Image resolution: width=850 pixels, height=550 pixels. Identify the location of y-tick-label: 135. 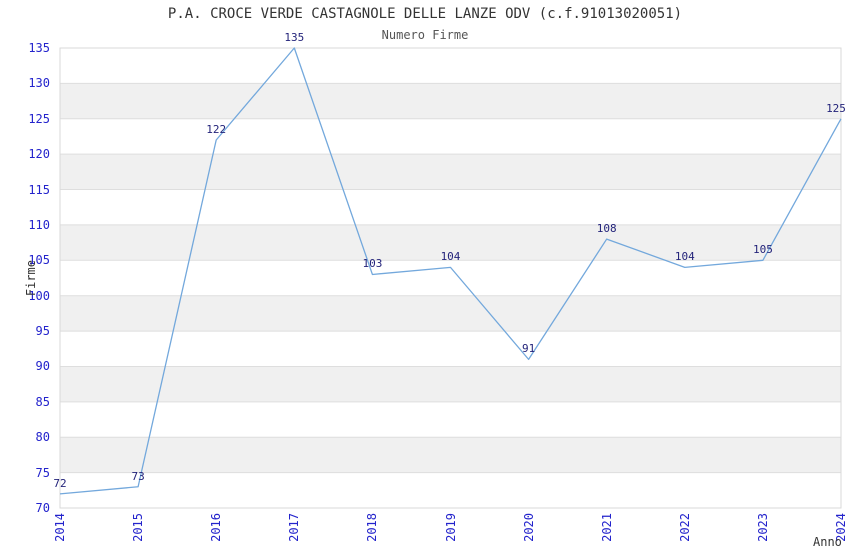
(39, 48).